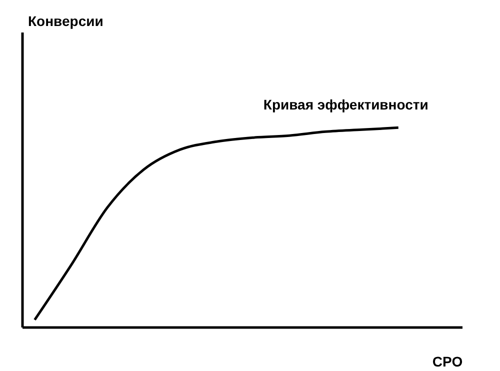 The width and height of the screenshot is (500, 371). Describe the element at coordinates (66, 21) in the screenshot. I see `text: Конверсии` at that location.